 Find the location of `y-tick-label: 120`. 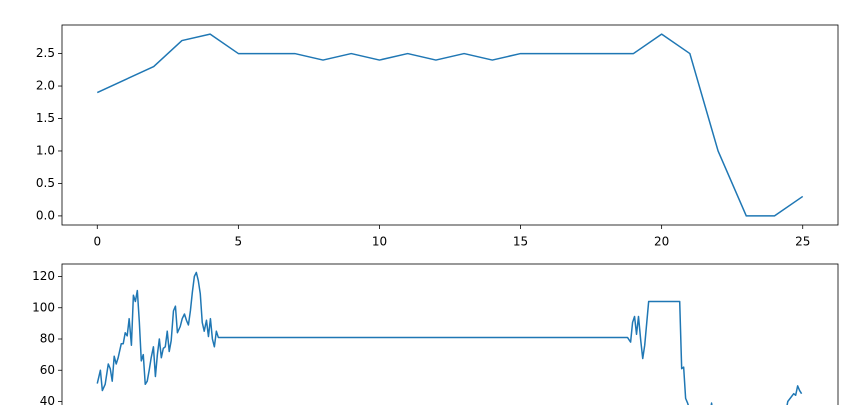

y-tick-label: 120 is located at coordinates (43, 276).